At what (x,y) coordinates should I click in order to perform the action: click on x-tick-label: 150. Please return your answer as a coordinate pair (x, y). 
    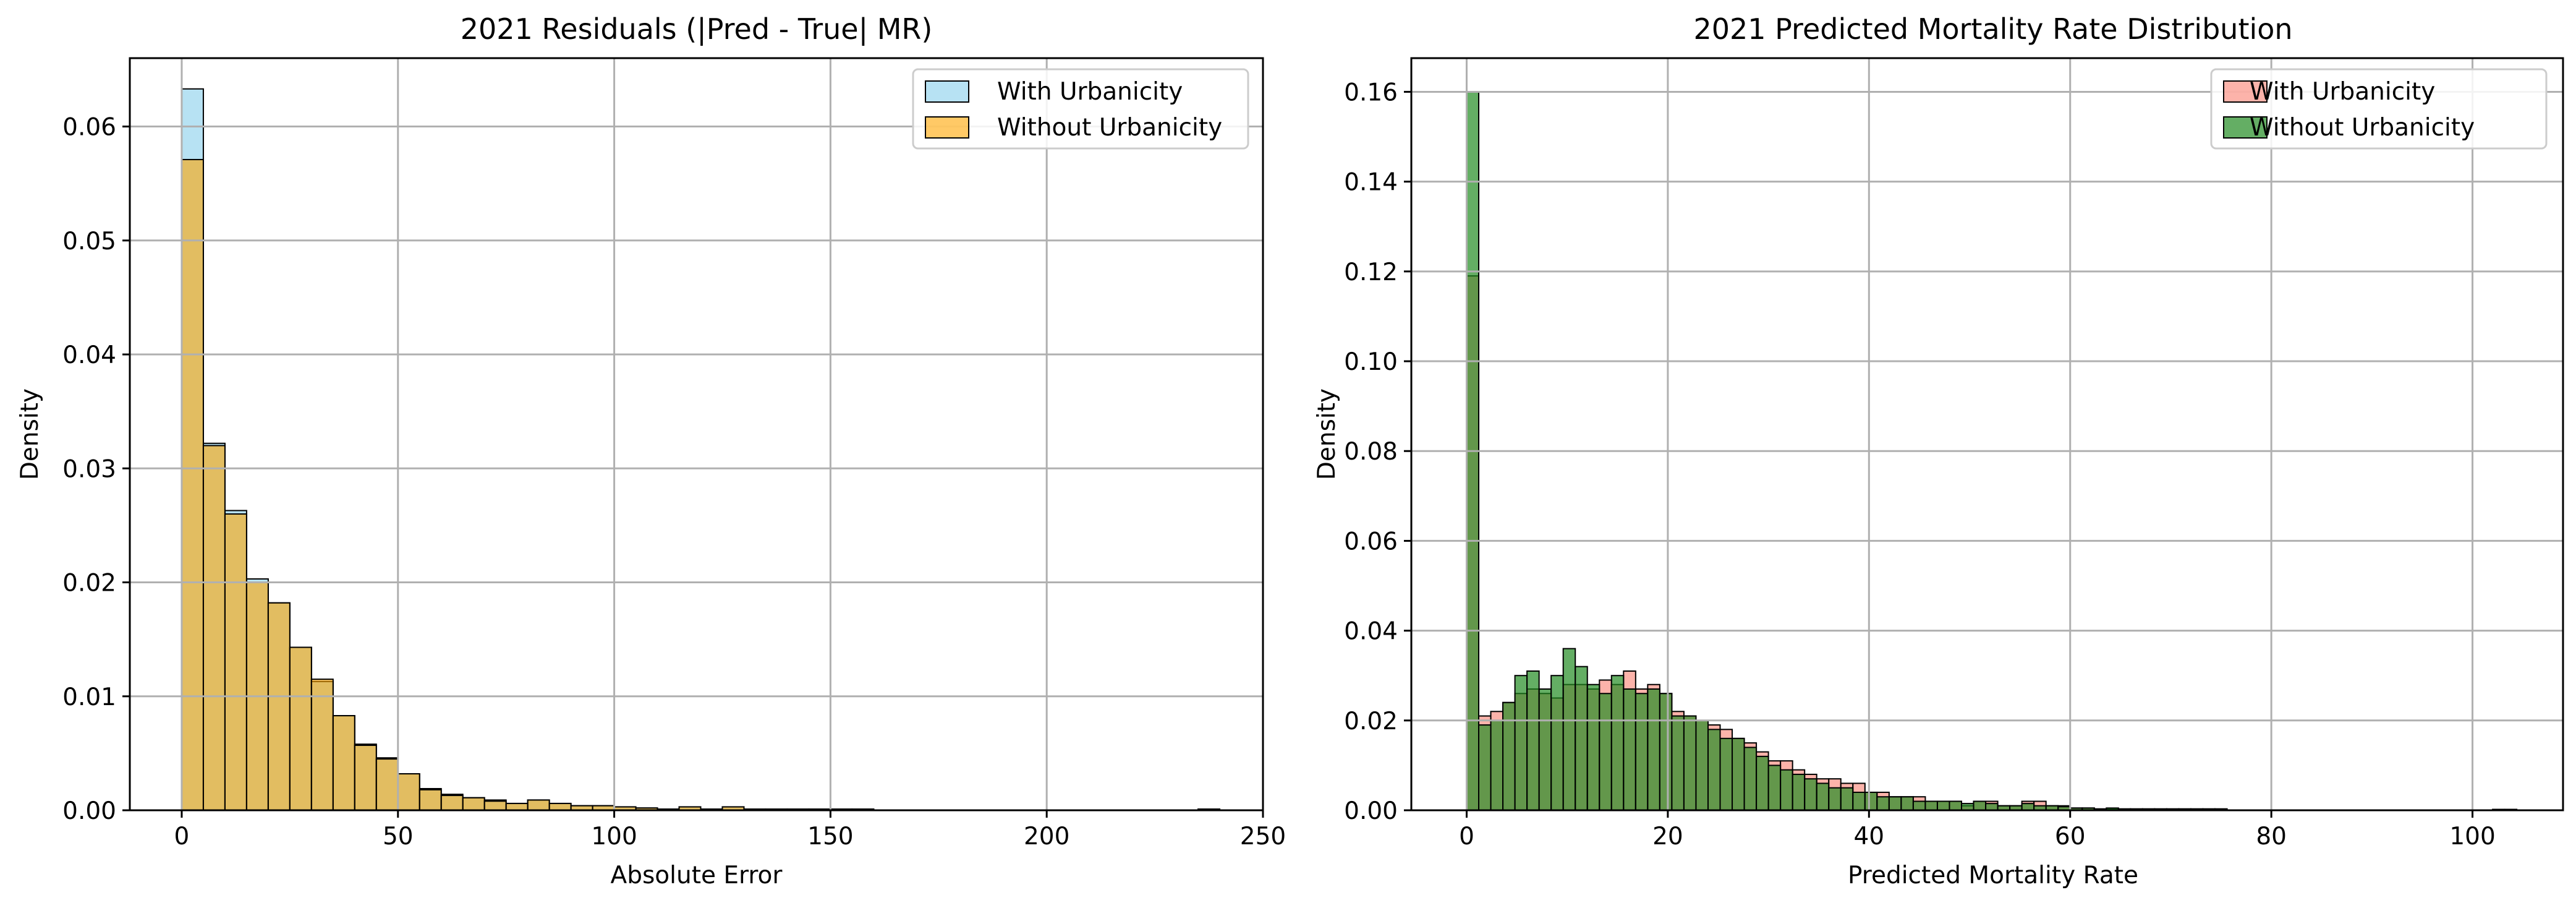
    Looking at the image, I should click on (830, 836).